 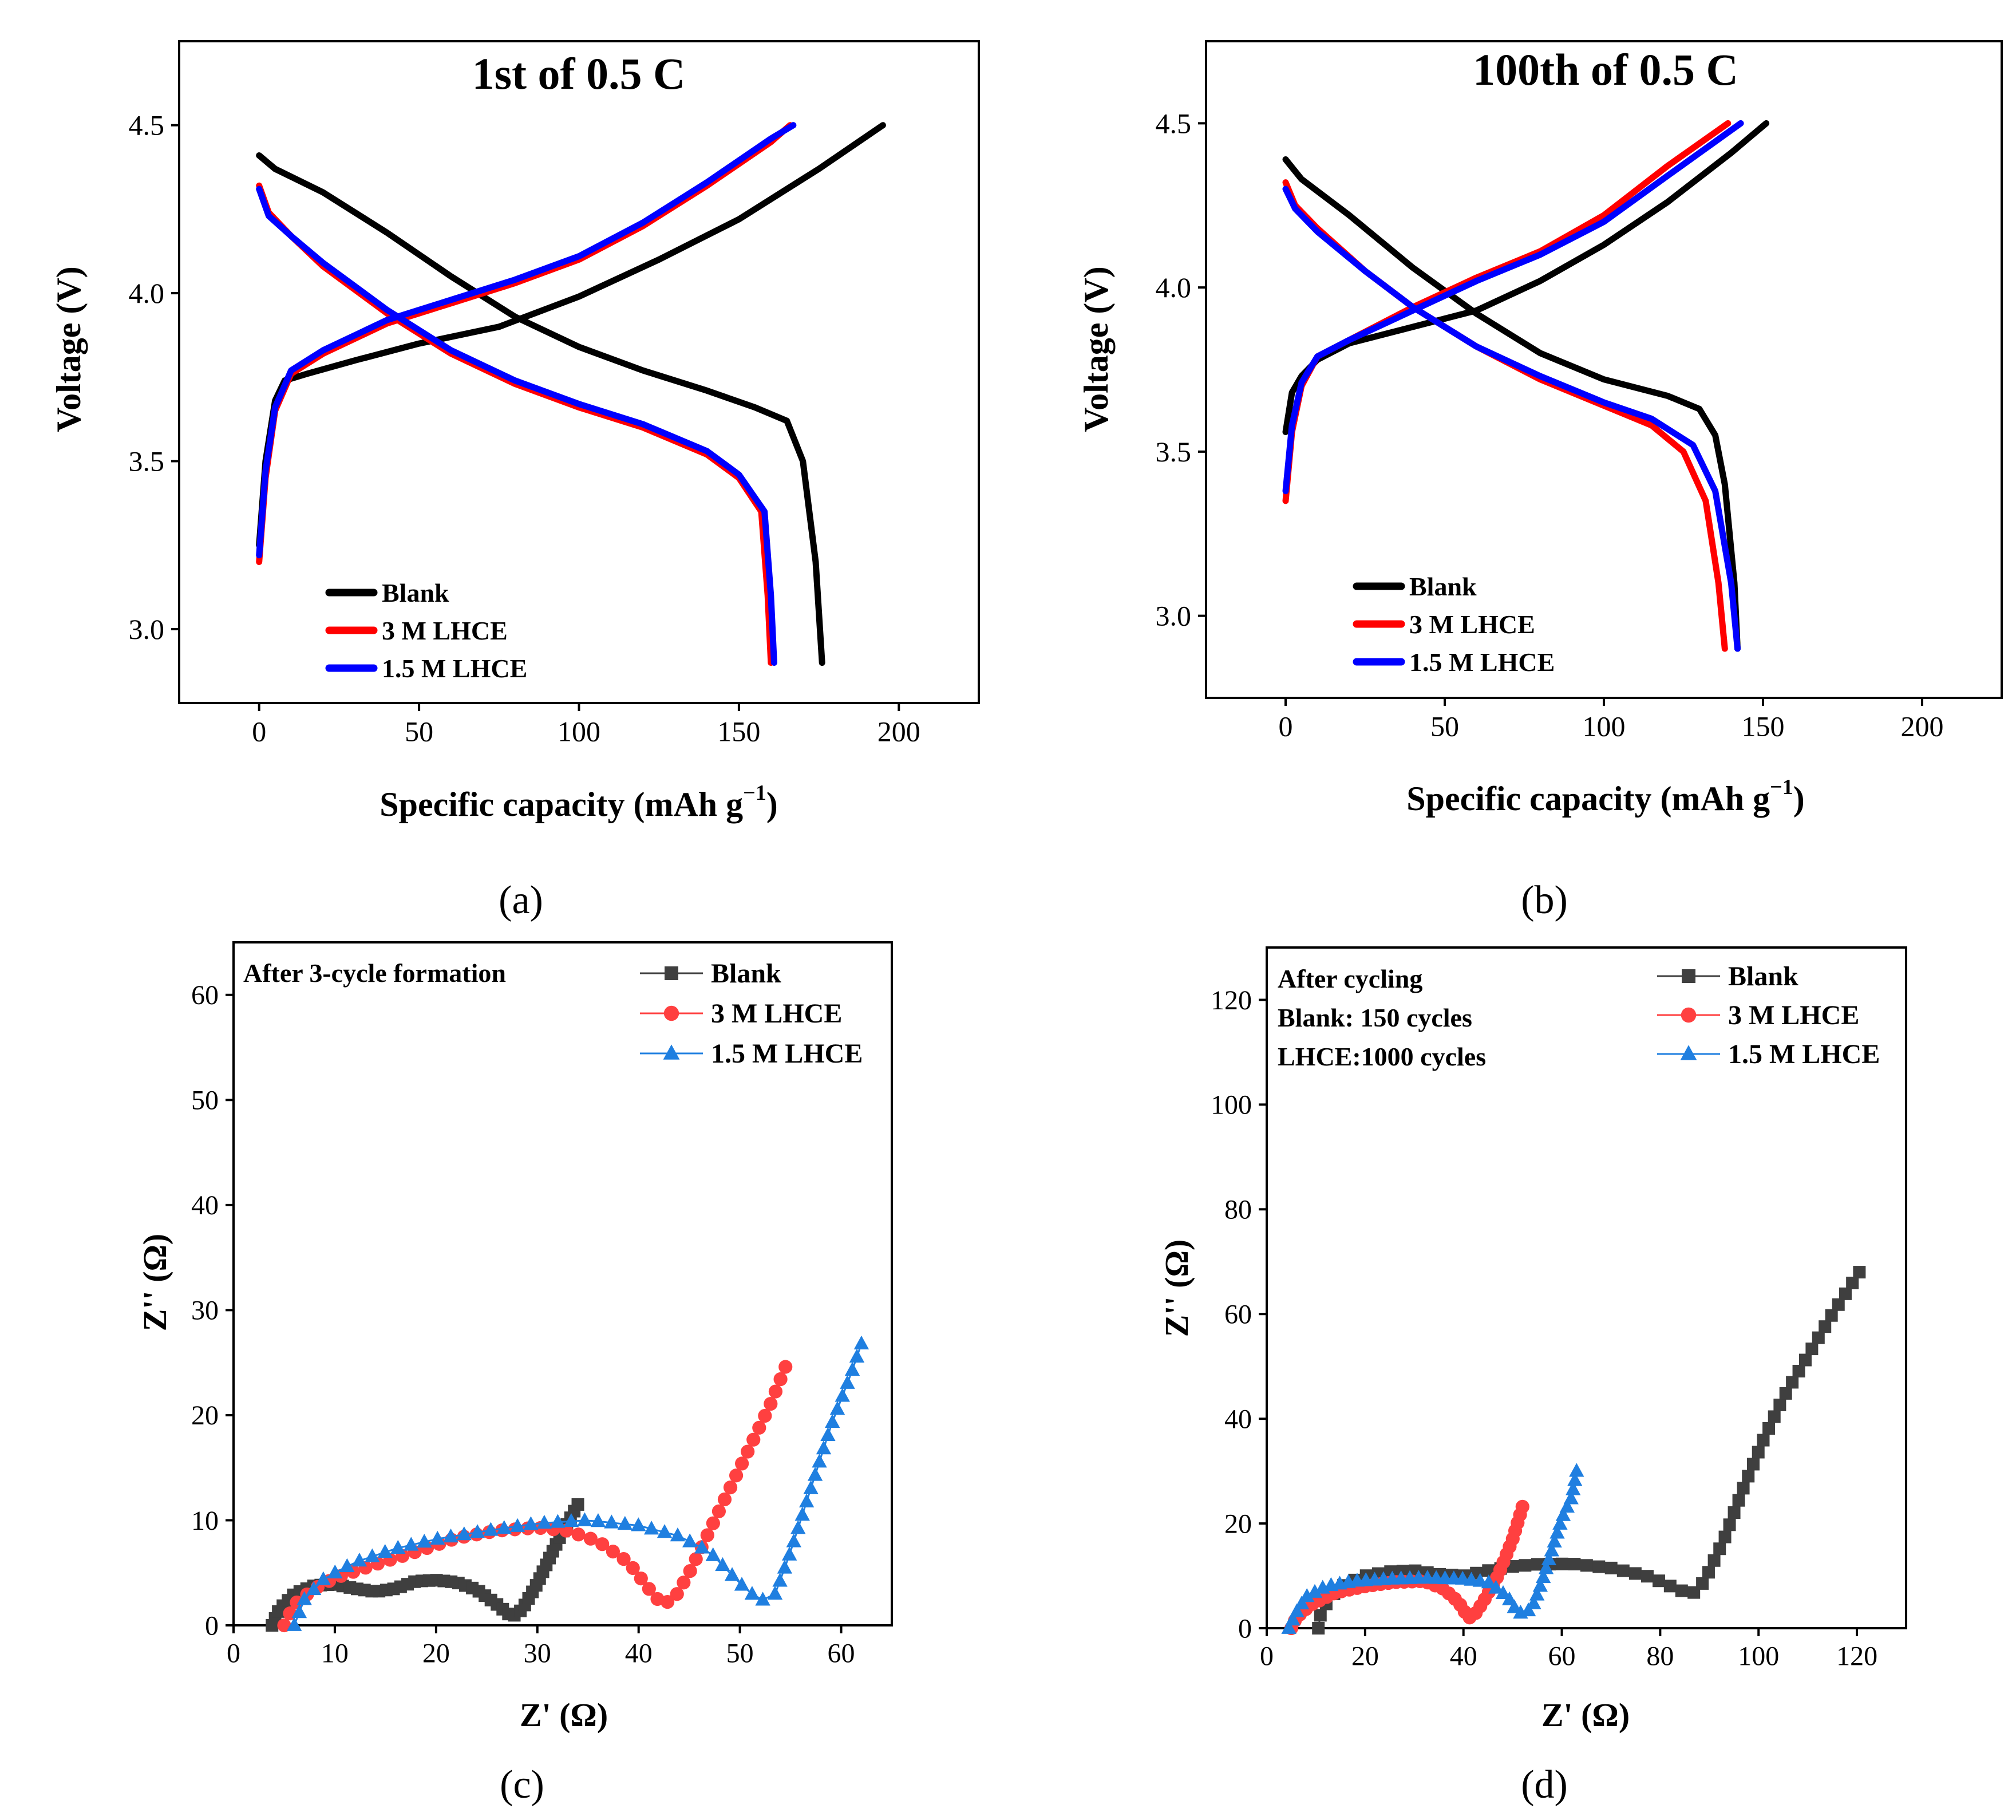 I want to click on annotation-line: LHCE:1000 cycles, so click(x=1382, y=1056).